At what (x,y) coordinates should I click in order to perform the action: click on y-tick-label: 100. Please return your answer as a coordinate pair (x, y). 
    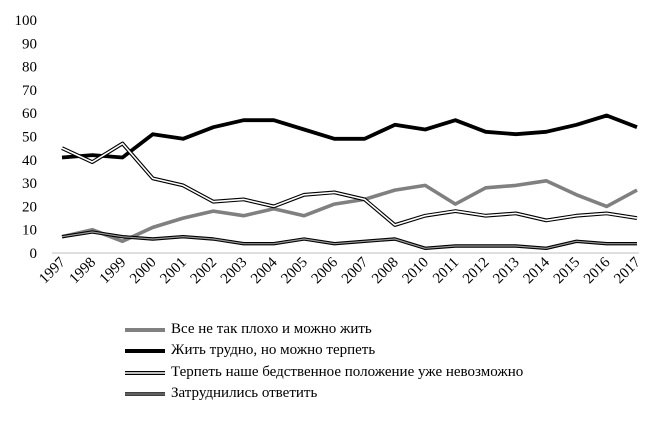
    Looking at the image, I should click on (26, 21).